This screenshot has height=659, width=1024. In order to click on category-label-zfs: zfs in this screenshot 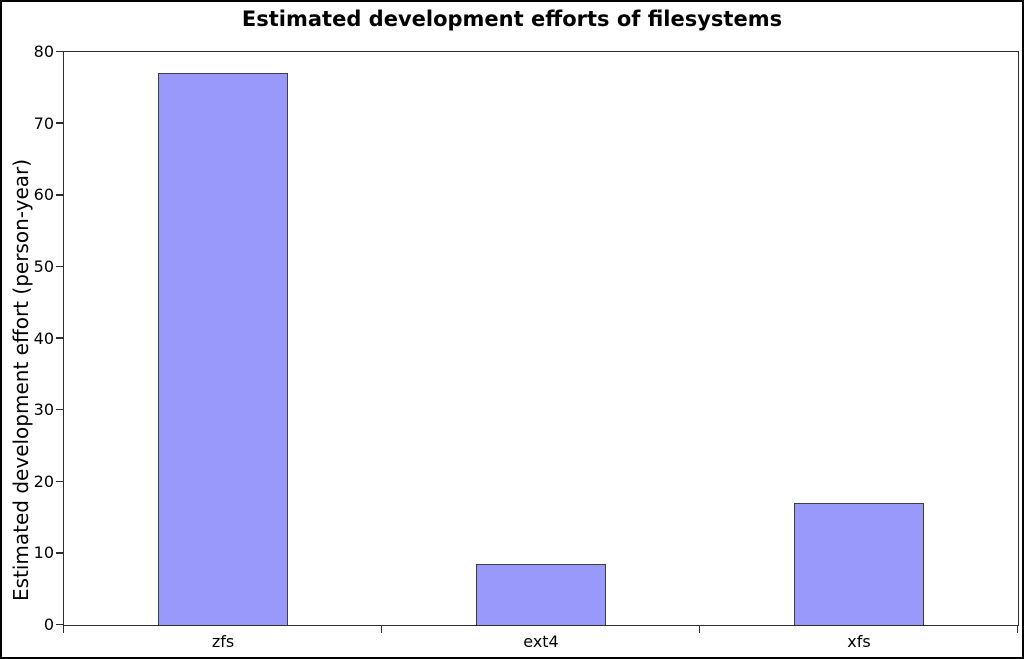, I will do `click(223, 641)`.